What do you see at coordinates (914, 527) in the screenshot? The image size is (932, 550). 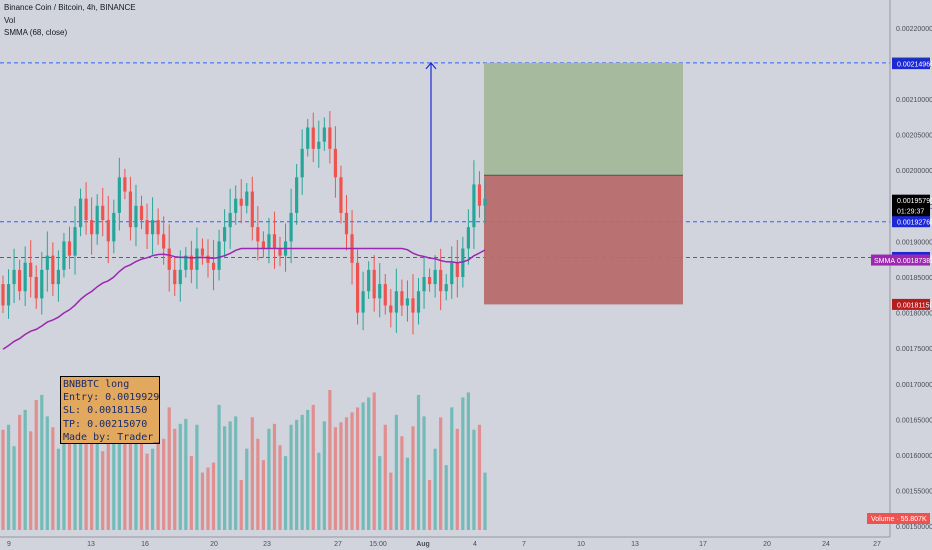 I see `y-tick-label: 0.00150000` at bounding box center [914, 527].